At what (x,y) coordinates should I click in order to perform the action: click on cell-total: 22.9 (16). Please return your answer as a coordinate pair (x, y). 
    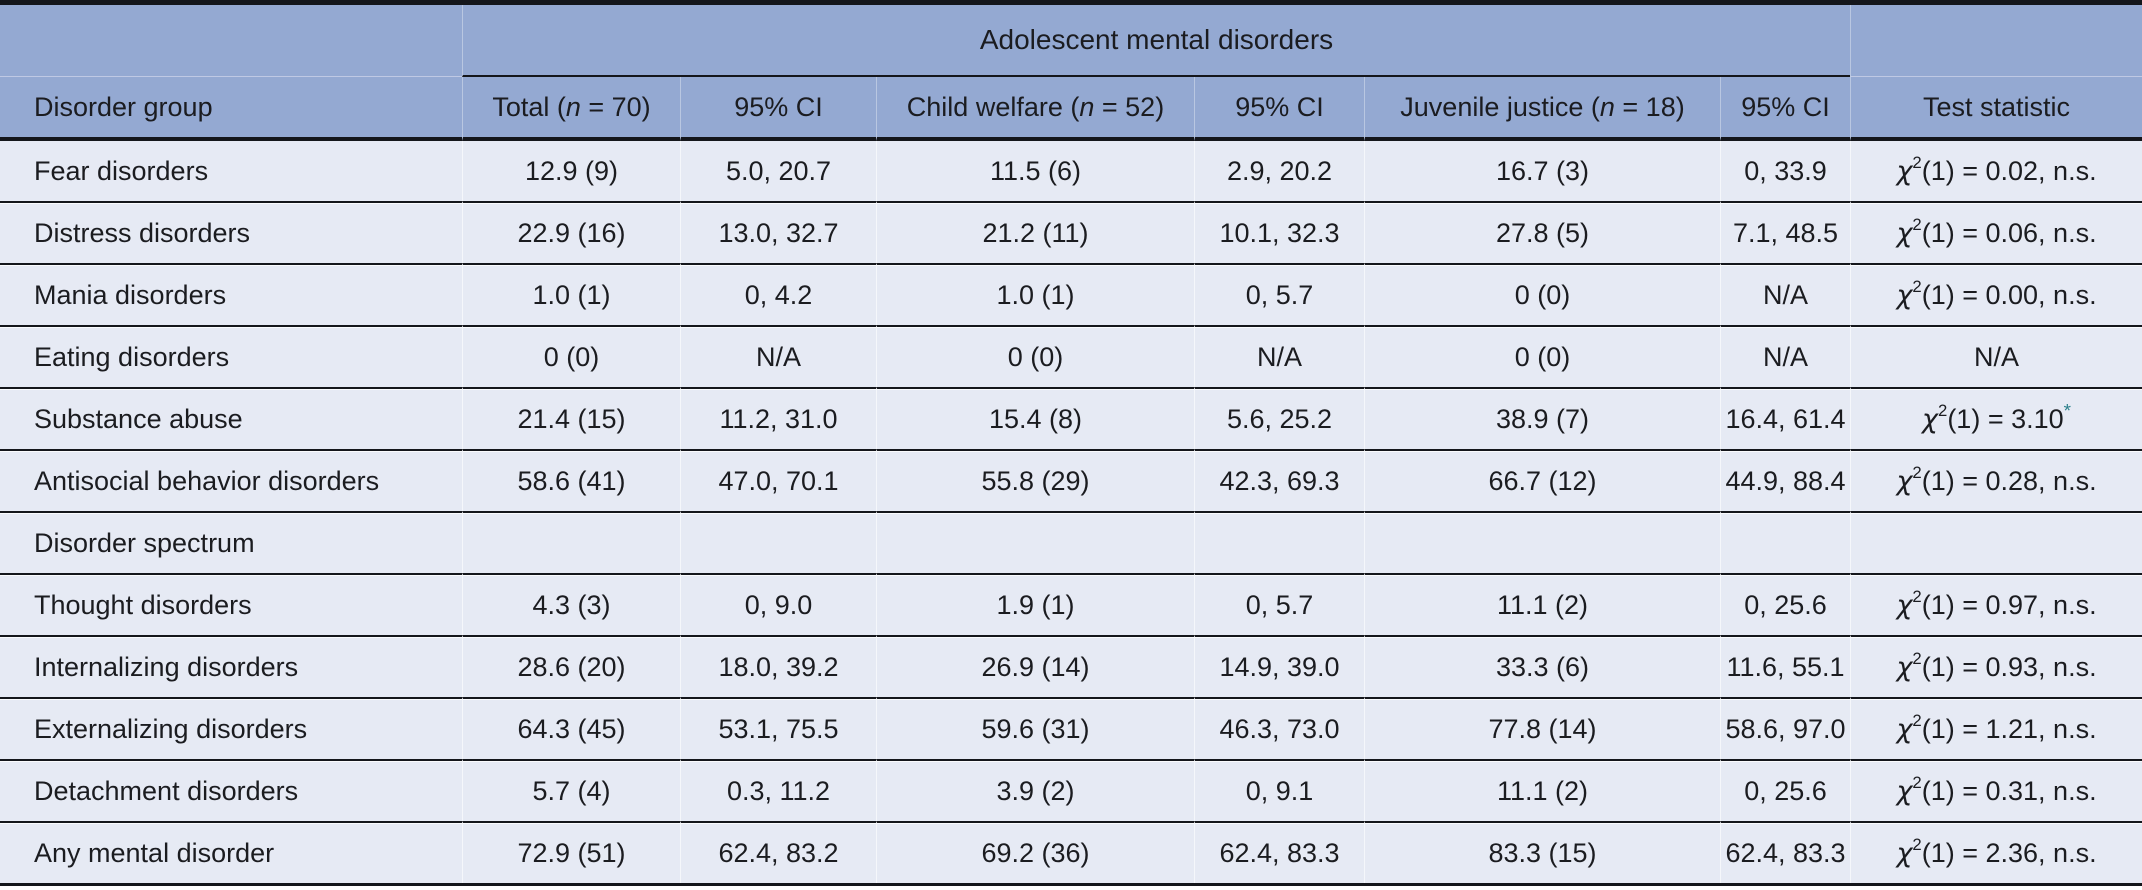
    Looking at the image, I should click on (571, 232).